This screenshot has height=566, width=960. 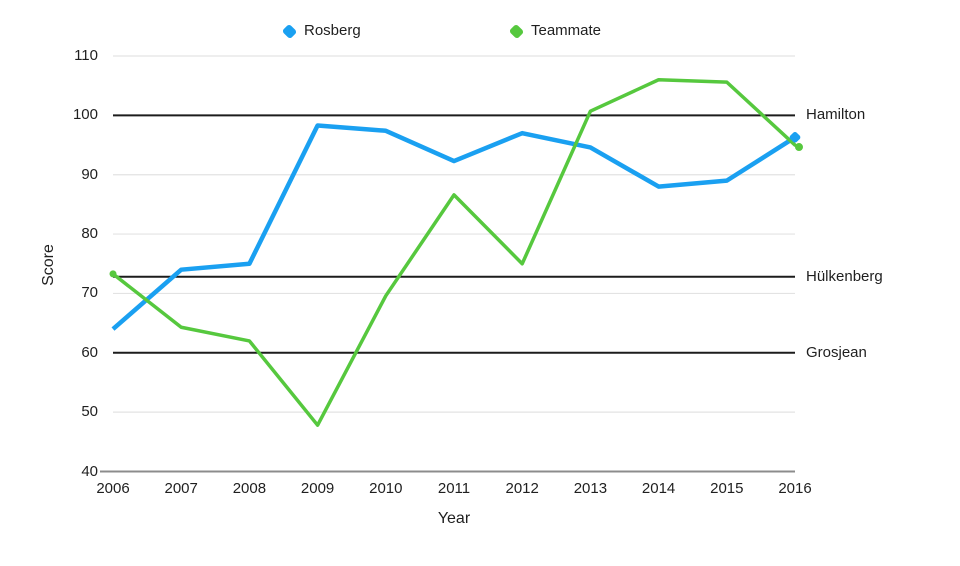 I want to click on x-tick-label: 2010, so click(x=386, y=488).